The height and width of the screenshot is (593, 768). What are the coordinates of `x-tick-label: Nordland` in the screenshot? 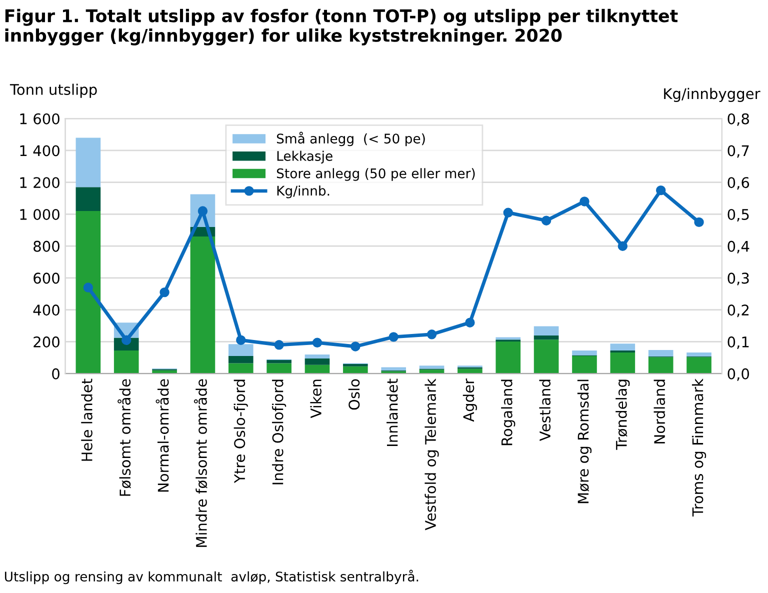 It's located at (660, 412).